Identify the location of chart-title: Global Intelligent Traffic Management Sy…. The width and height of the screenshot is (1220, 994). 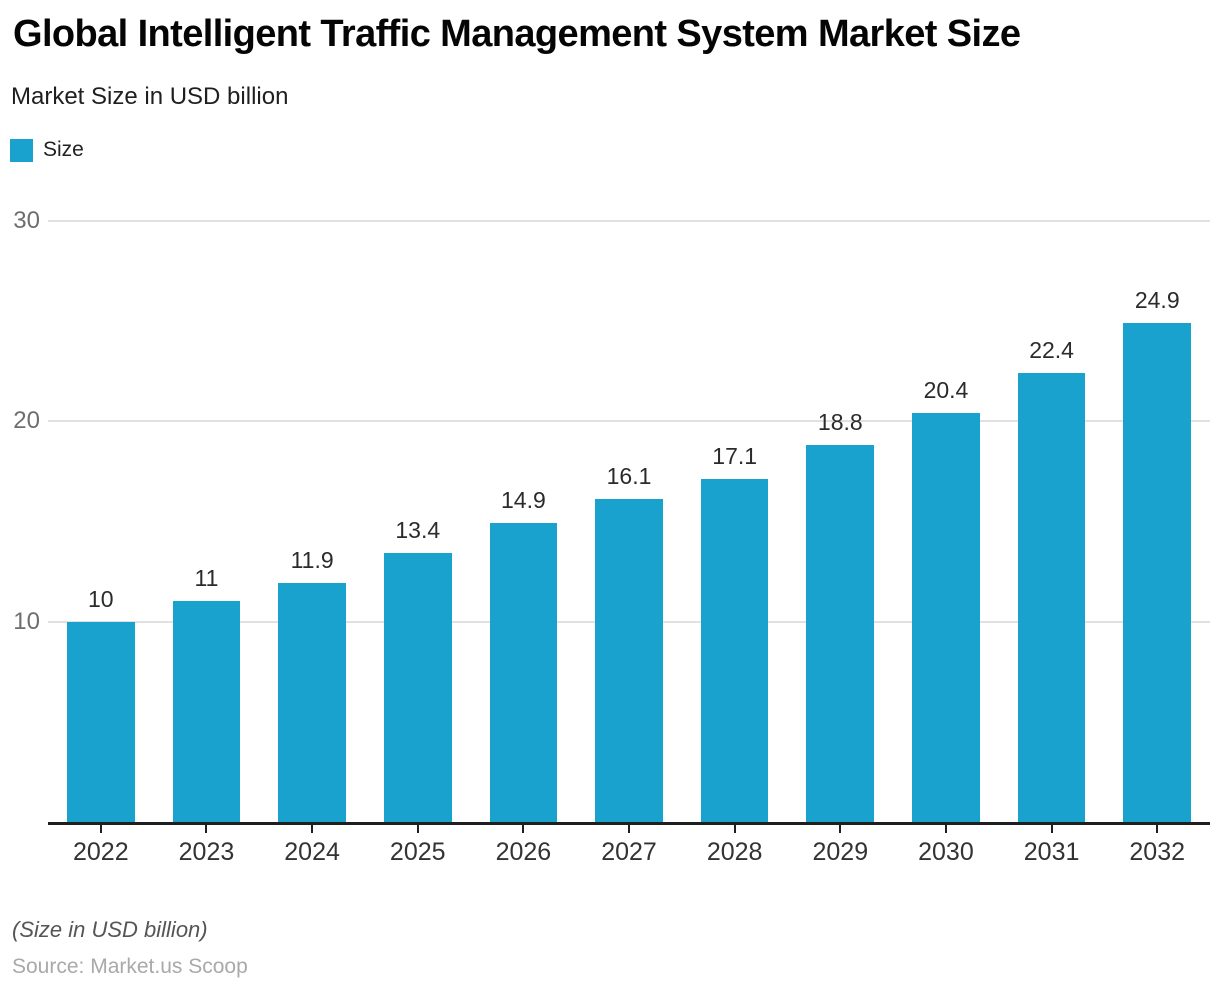
(517, 34).